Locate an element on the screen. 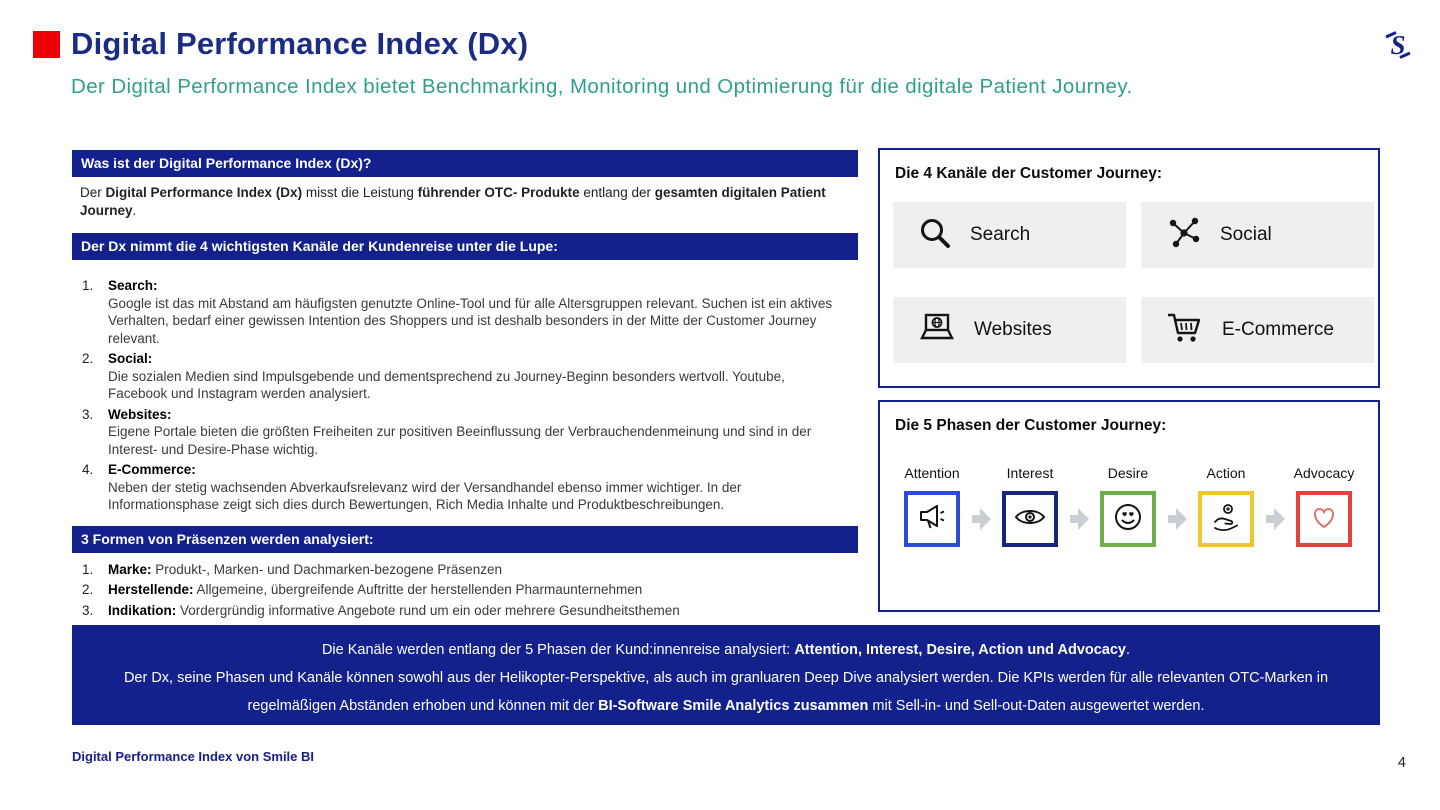 The height and width of the screenshot is (810, 1440). phase-box-desire is located at coordinates (1128, 519).